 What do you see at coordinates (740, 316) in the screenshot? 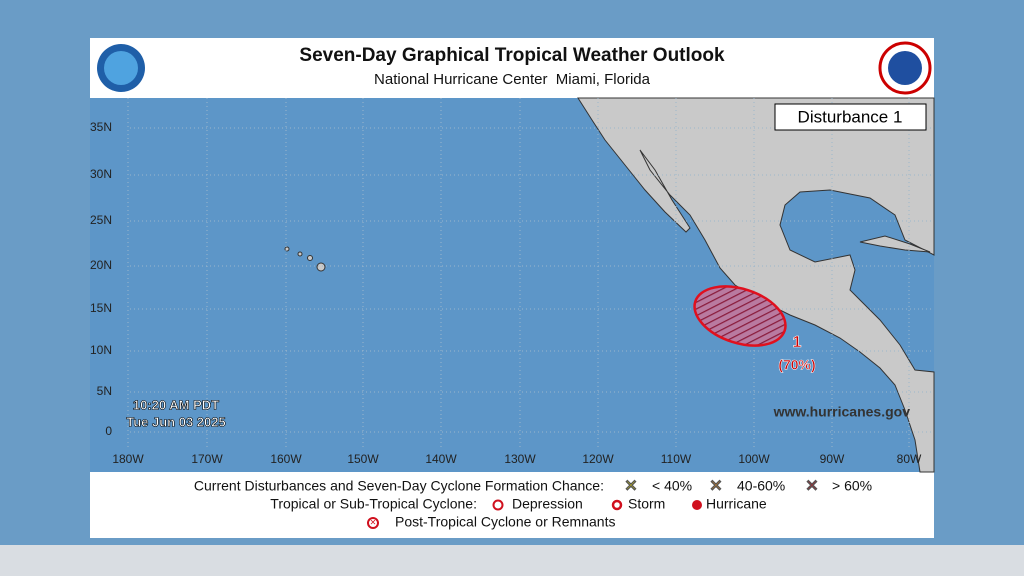
I see `disturbance-area` at bounding box center [740, 316].